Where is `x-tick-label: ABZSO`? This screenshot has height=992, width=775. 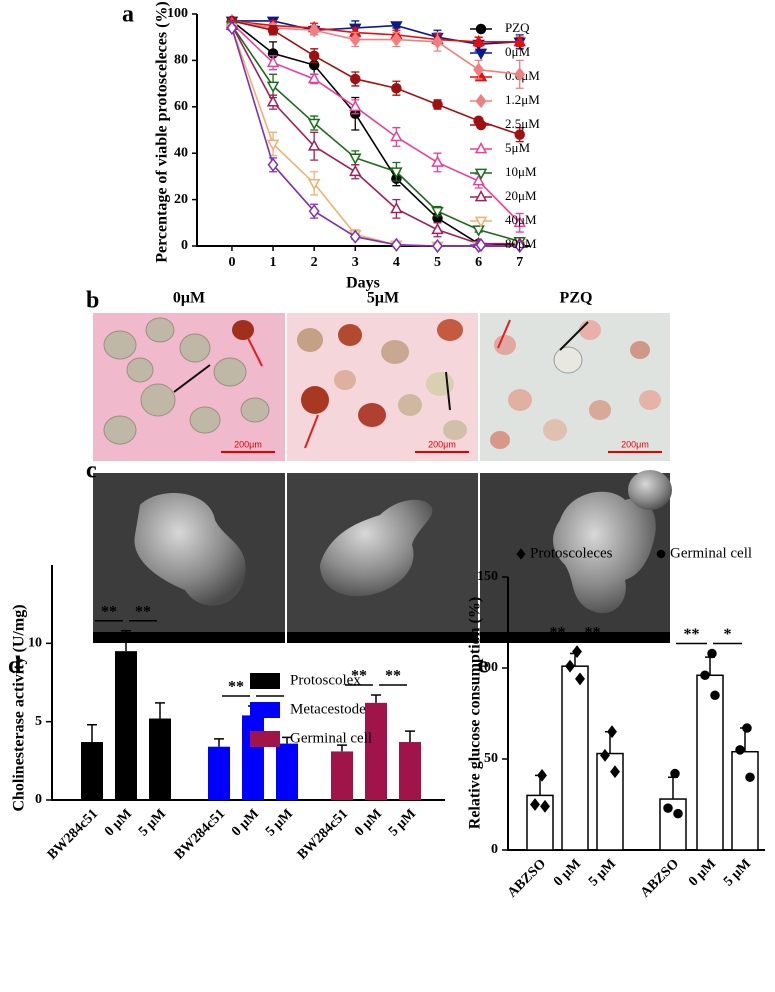
x-tick-label: ABZSO is located at coordinates (527, 878).